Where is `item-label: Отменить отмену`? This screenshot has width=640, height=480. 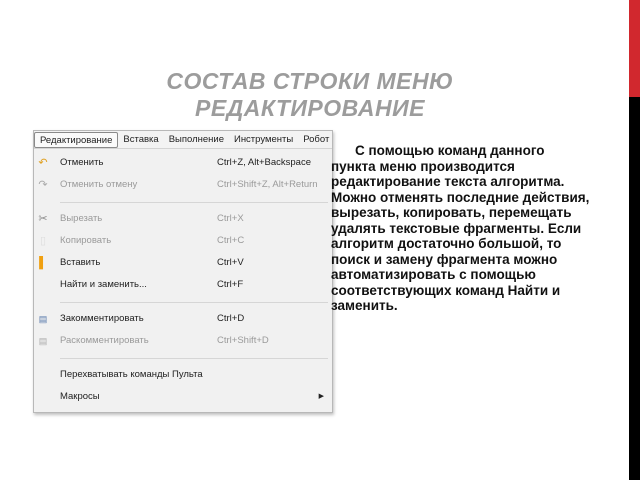
item-label: Отменить отмену is located at coordinates (99, 184).